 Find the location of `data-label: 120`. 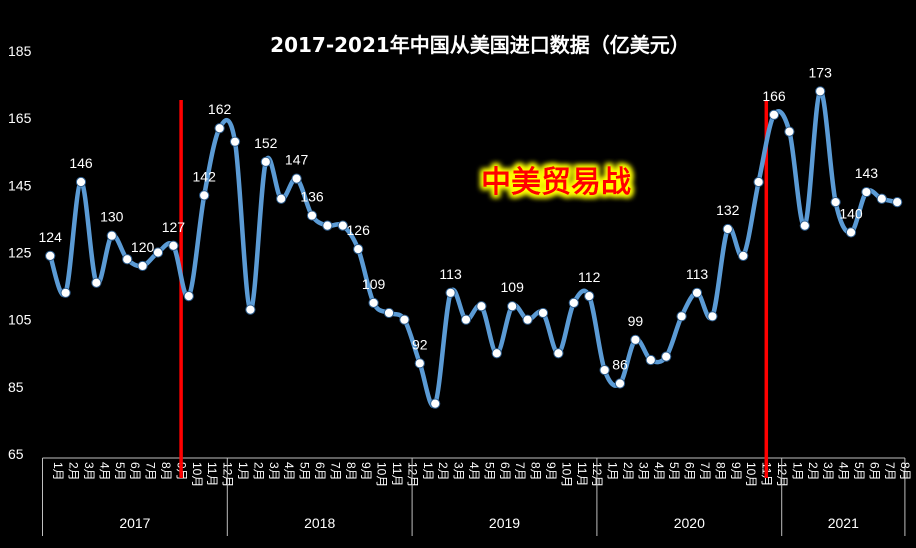

data-label: 120 is located at coordinates (143, 247).